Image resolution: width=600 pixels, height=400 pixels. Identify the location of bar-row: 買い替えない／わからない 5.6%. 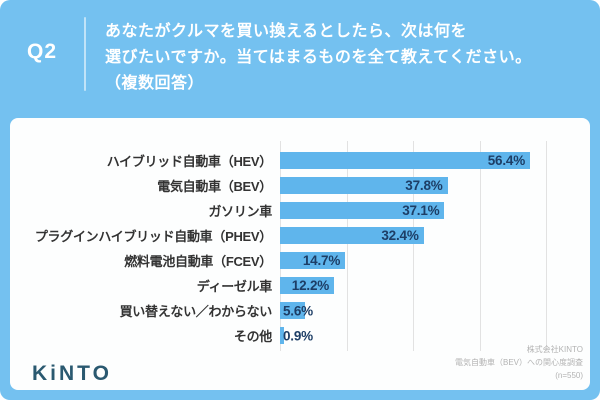
(300, 310).